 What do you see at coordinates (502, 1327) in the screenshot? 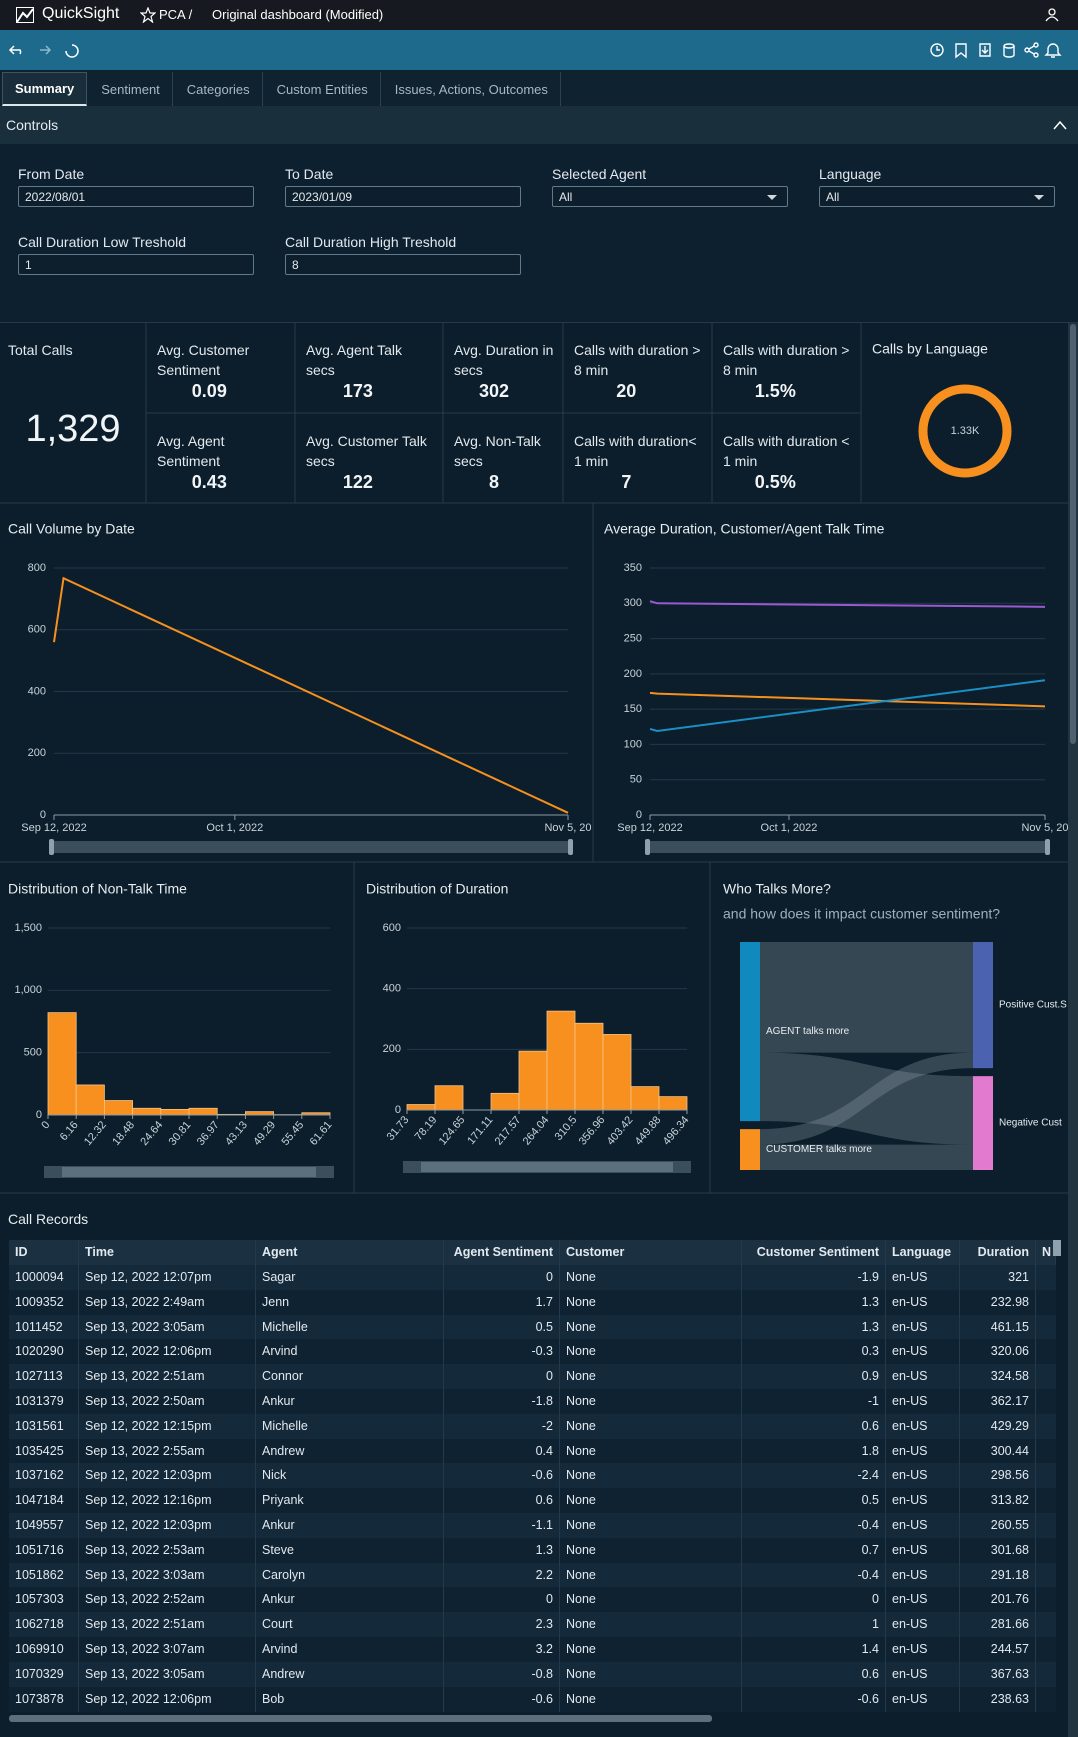
I see `table-cell: 0.5` at bounding box center [502, 1327].